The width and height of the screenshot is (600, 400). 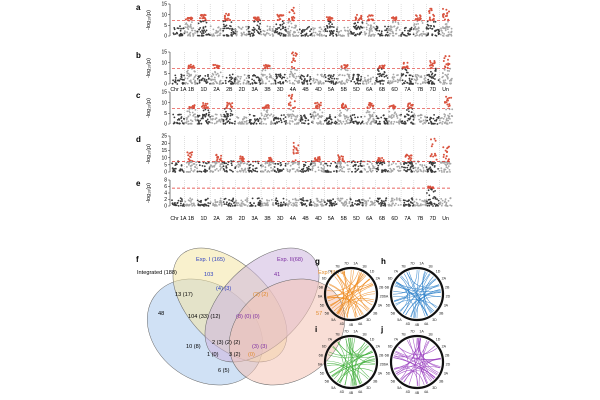 I want to click on chromosome-label: 2D, so click(x=242, y=219).